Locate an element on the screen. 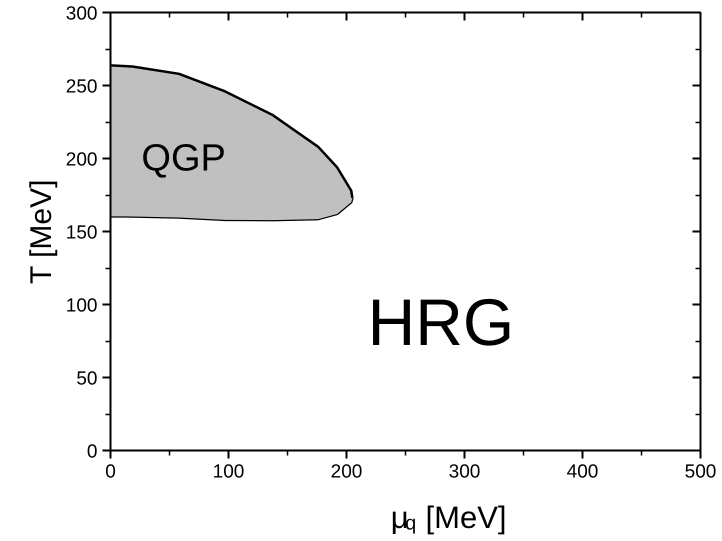 Image resolution: width=722 pixels, height=541 pixels. annotation: HRG is located at coordinates (441, 322).